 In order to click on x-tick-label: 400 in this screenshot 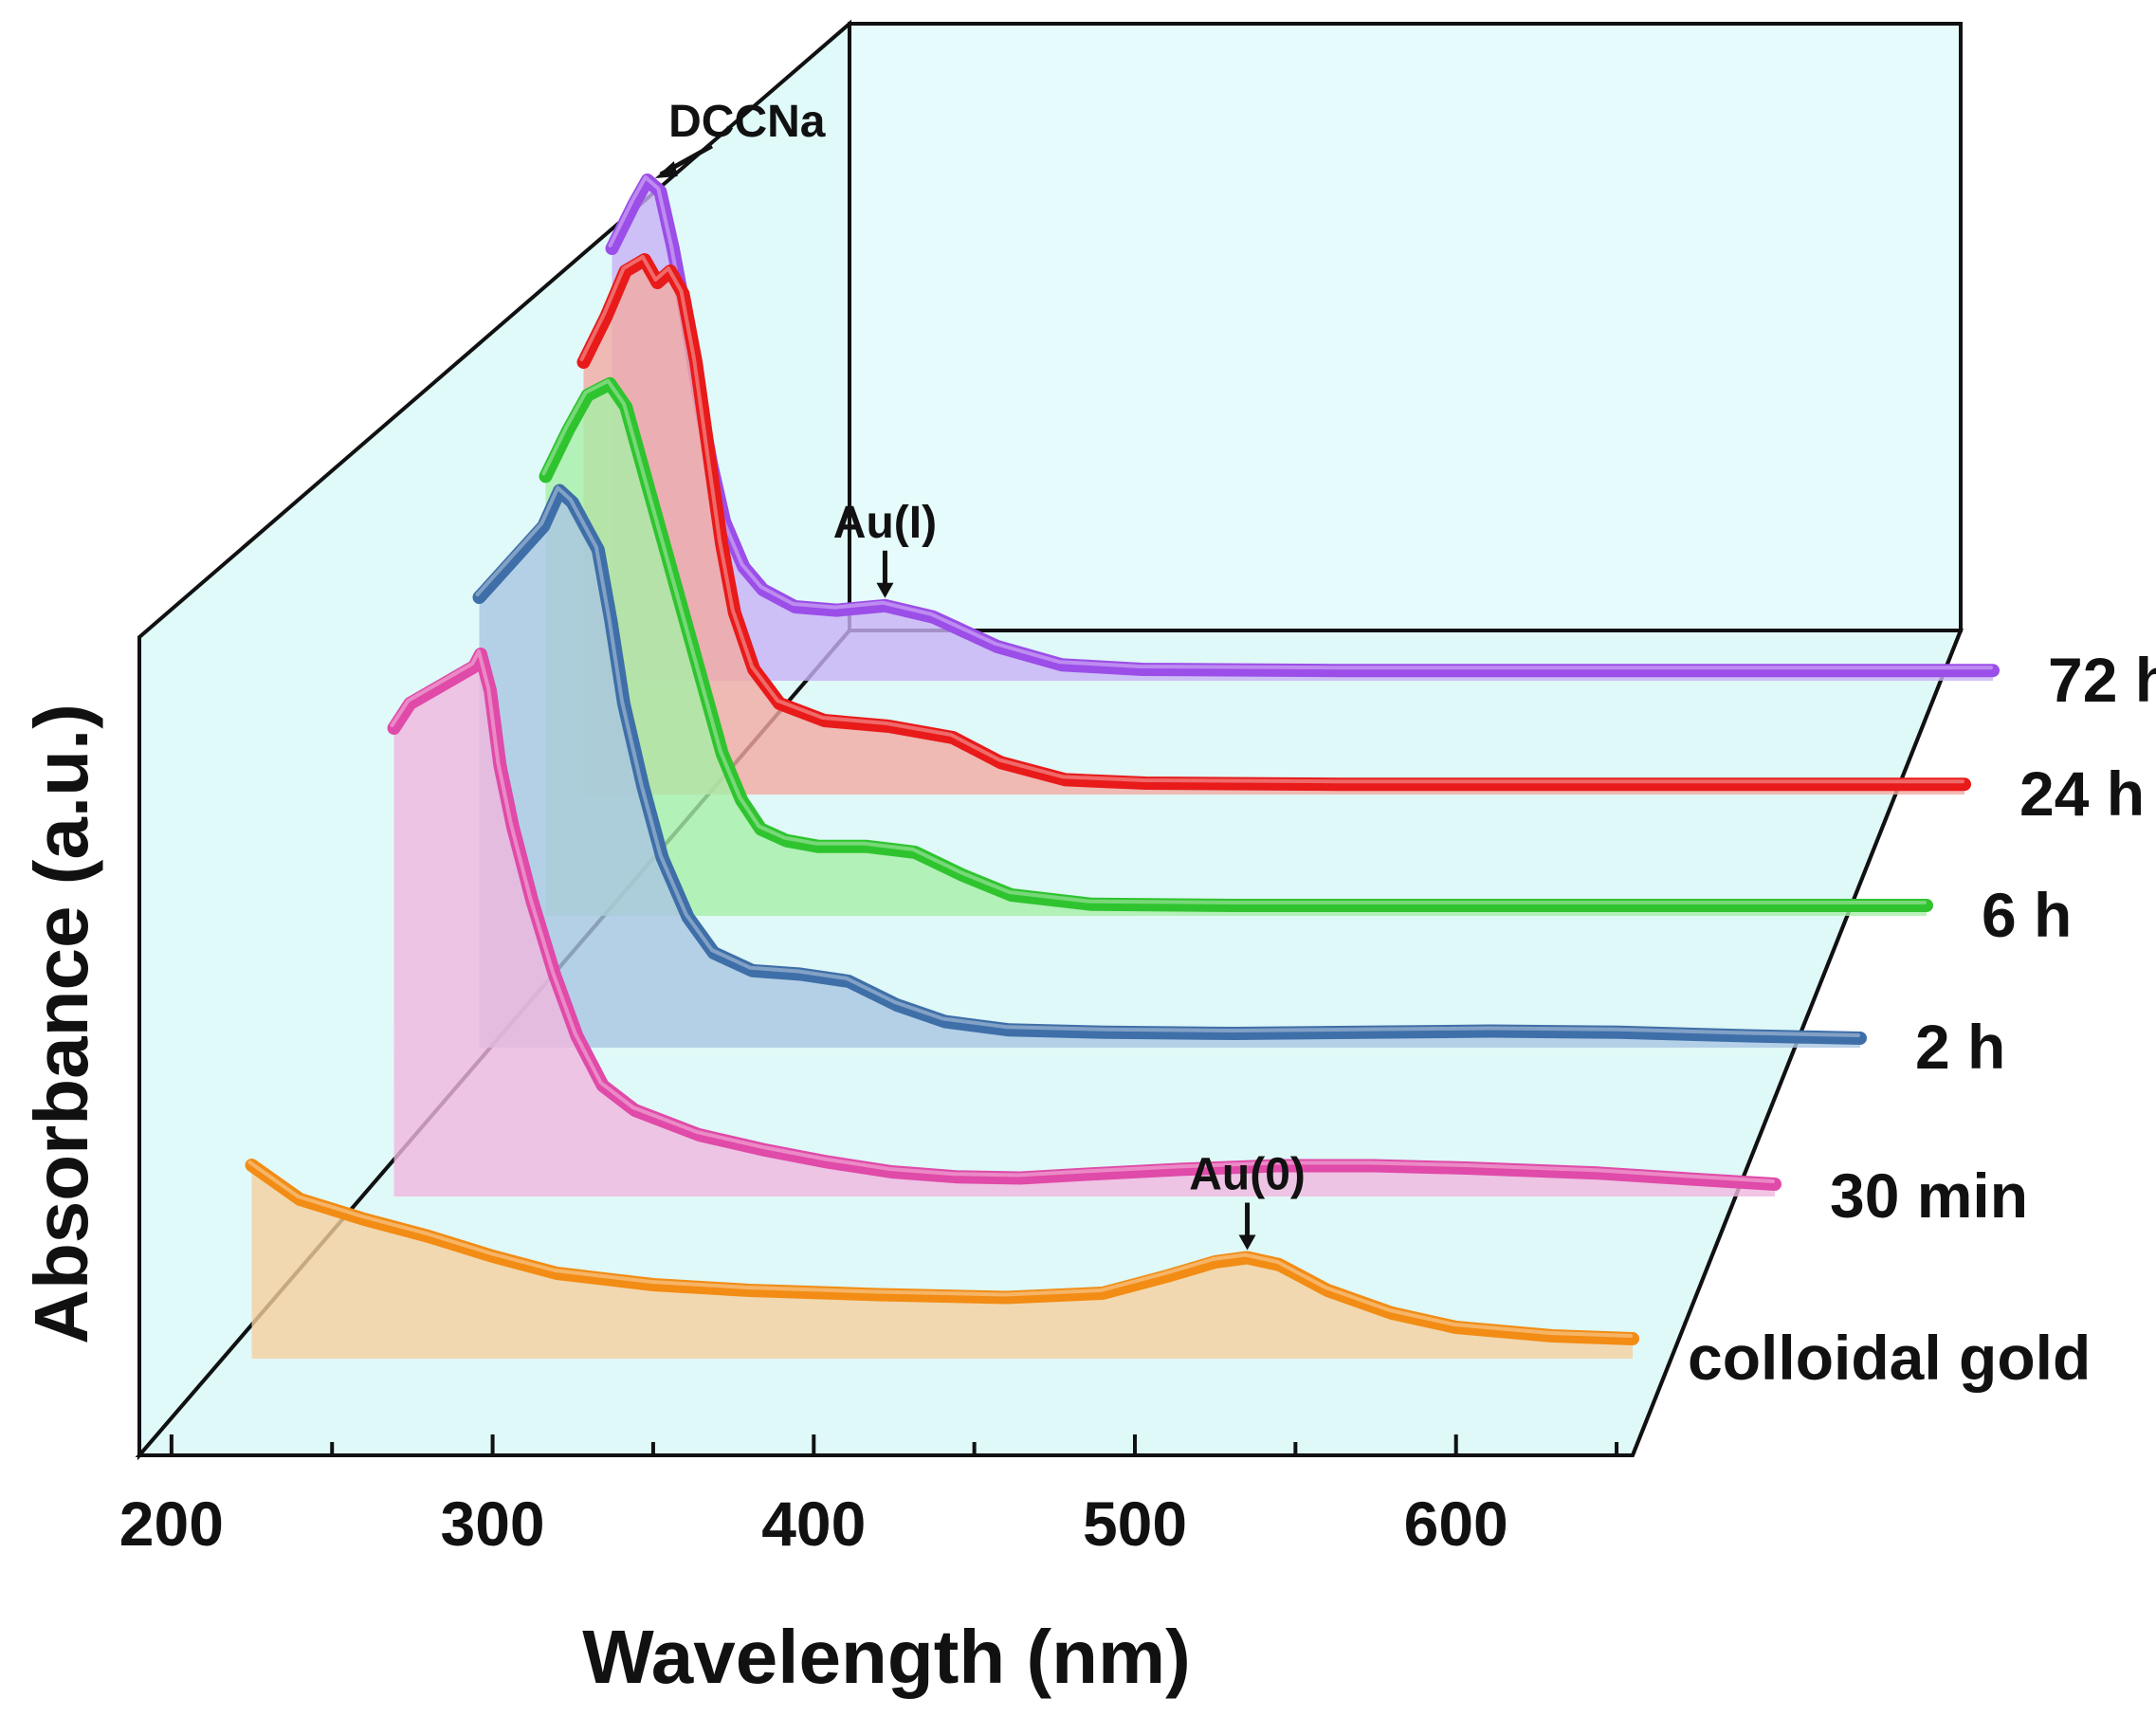, I will do `click(814, 1524)`.